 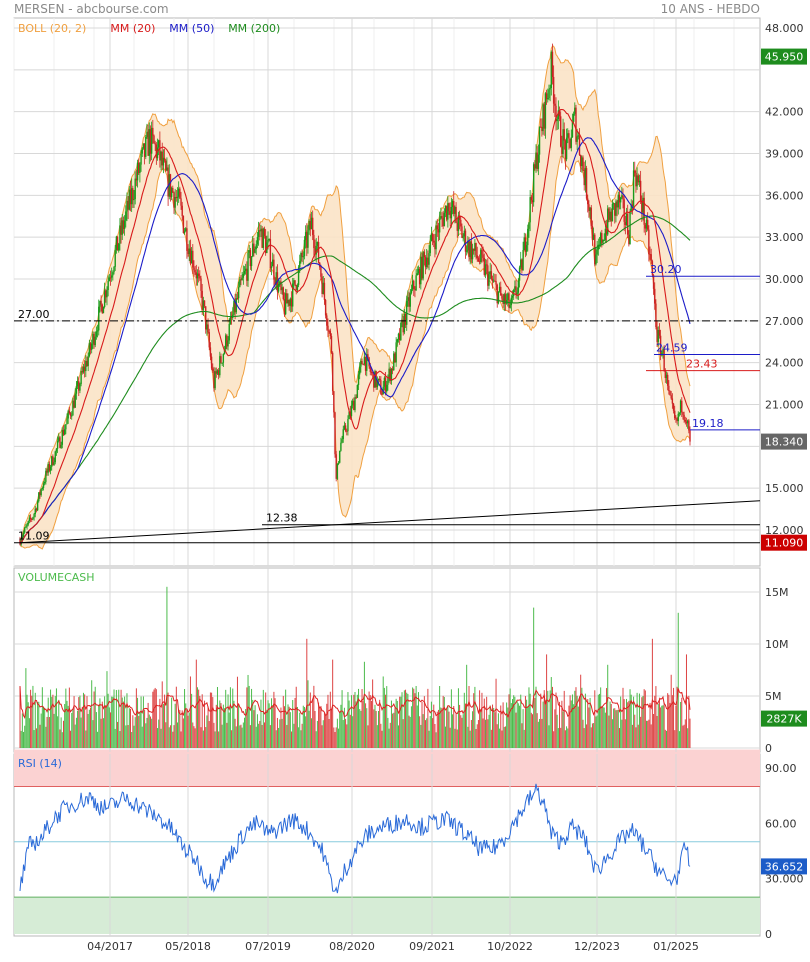 What do you see at coordinates (781, 768) in the screenshot?
I see `rsi-y-tick-label: 90.00` at bounding box center [781, 768].